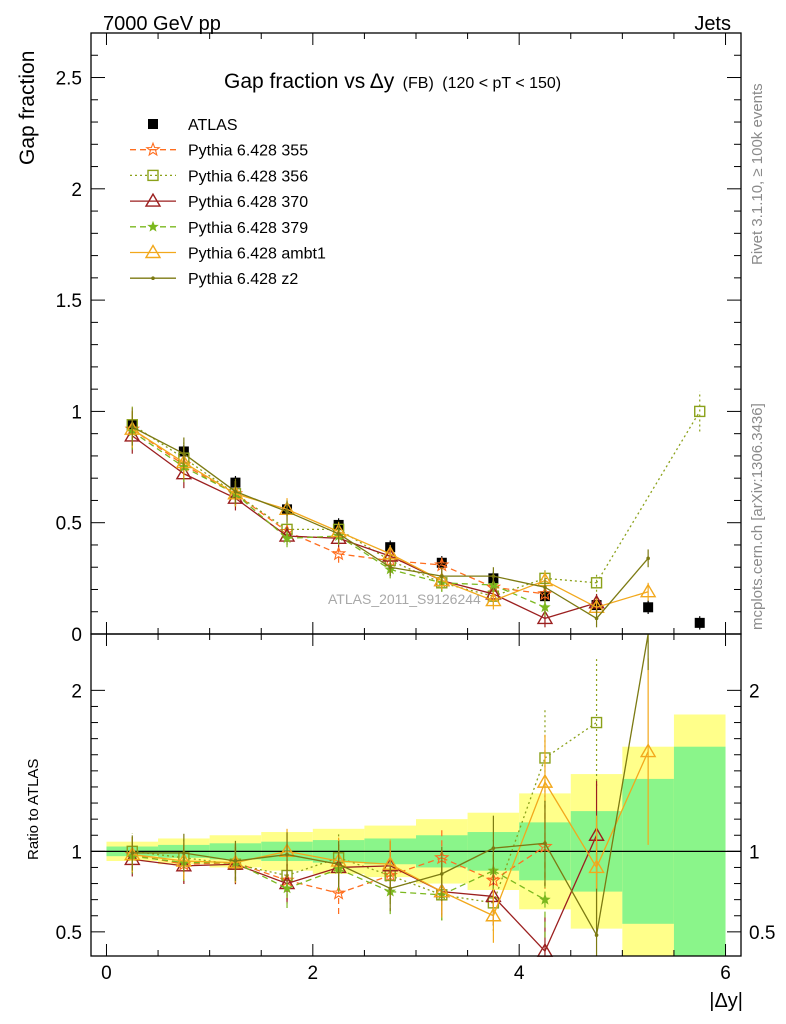 This screenshot has height=1024, width=786. I want to click on header-energy: 7000 GeV pp, so click(162, 24).